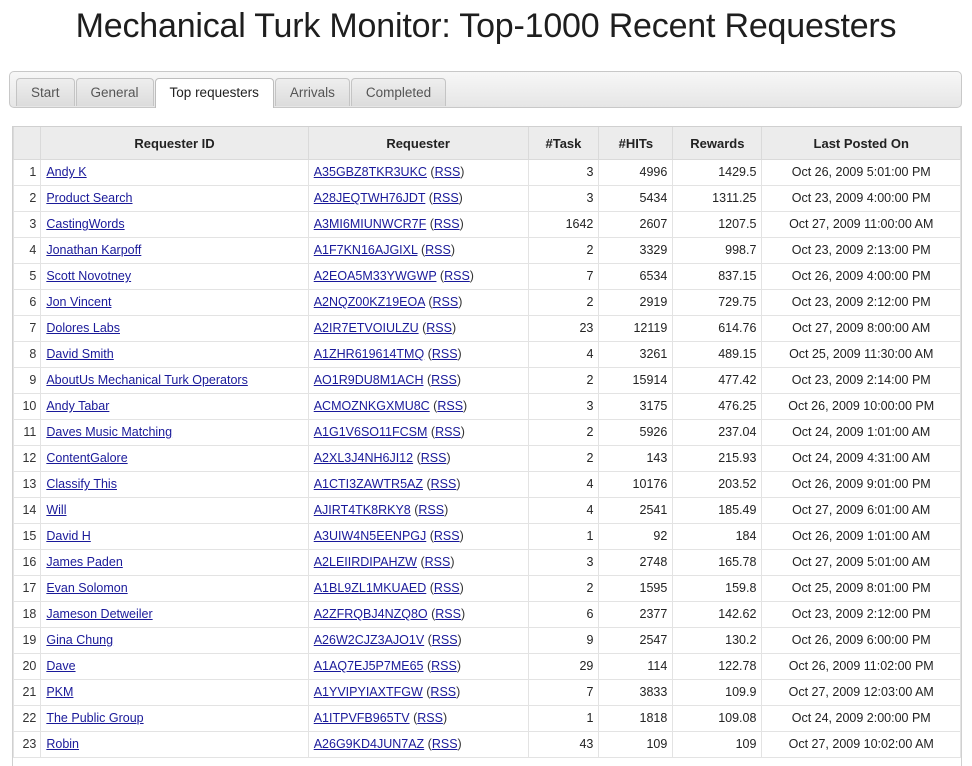 The height and width of the screenshot is (766, 972). What do you see at coordinates (370, 588) in the screenshot?
I see `requester-id-link: A1BL9ZL1MKUAED` at bounding box center [370, 588].